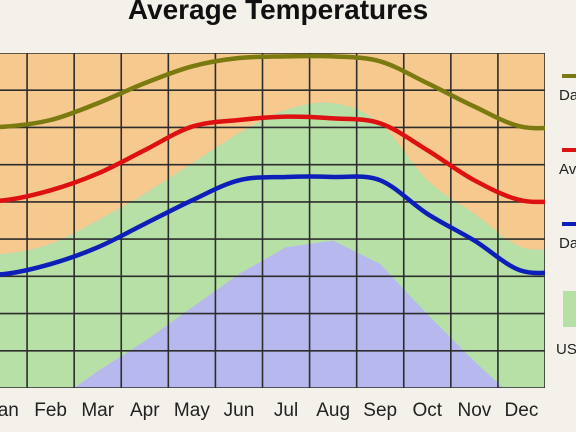  Describe the element at coordinates (522, 410) in the screenshot. I see `x-tick-label: Dec` at that location.